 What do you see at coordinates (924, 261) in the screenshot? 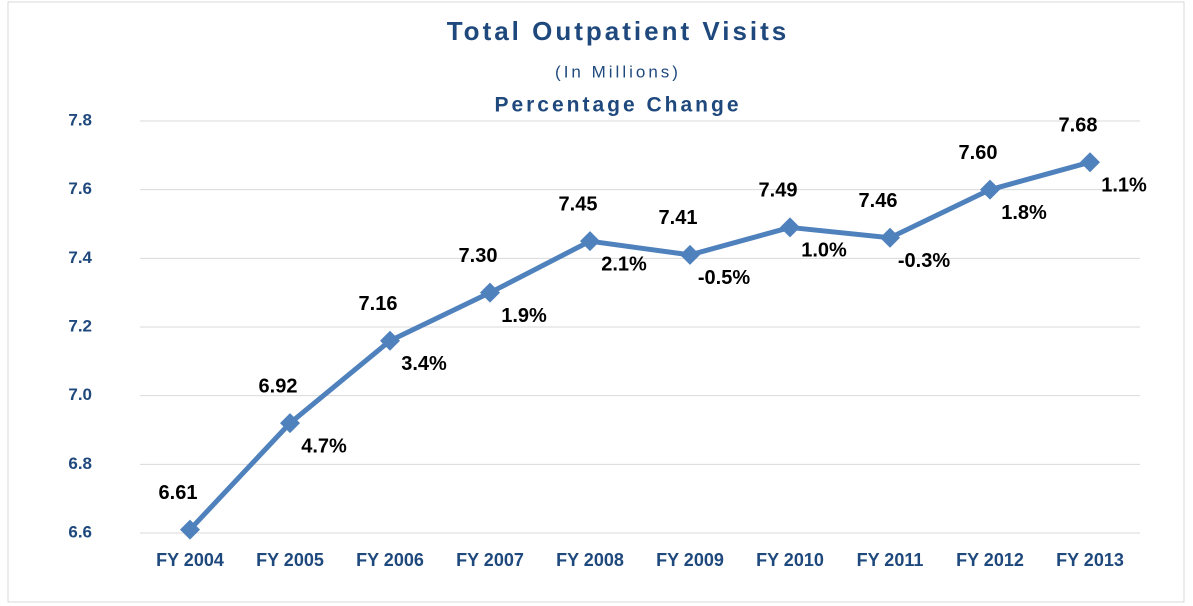
I see `pct-change-label: -0.3%` at bounding box center [924, 261].